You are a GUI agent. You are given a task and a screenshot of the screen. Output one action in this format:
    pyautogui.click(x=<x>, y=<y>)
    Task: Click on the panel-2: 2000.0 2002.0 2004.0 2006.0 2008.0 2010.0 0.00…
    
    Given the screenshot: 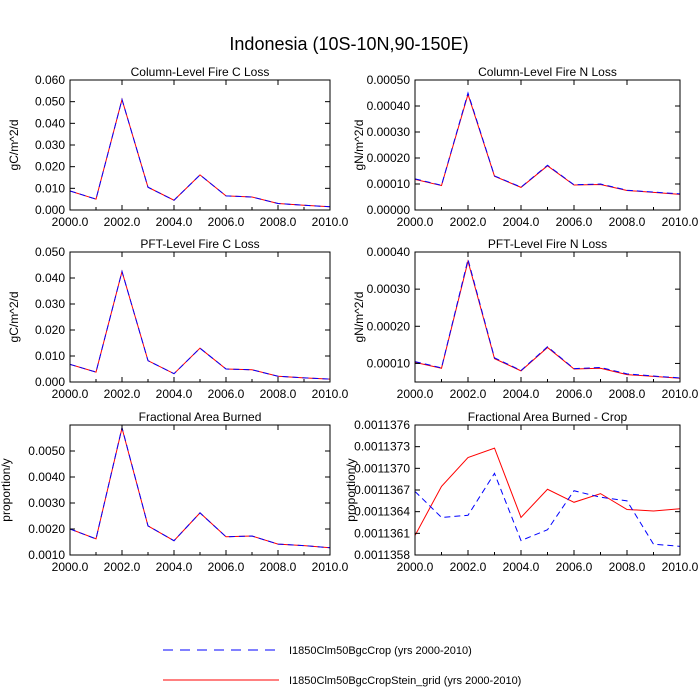 What is the action you would take?
    pyautogui.click(x=525, y=147)
    